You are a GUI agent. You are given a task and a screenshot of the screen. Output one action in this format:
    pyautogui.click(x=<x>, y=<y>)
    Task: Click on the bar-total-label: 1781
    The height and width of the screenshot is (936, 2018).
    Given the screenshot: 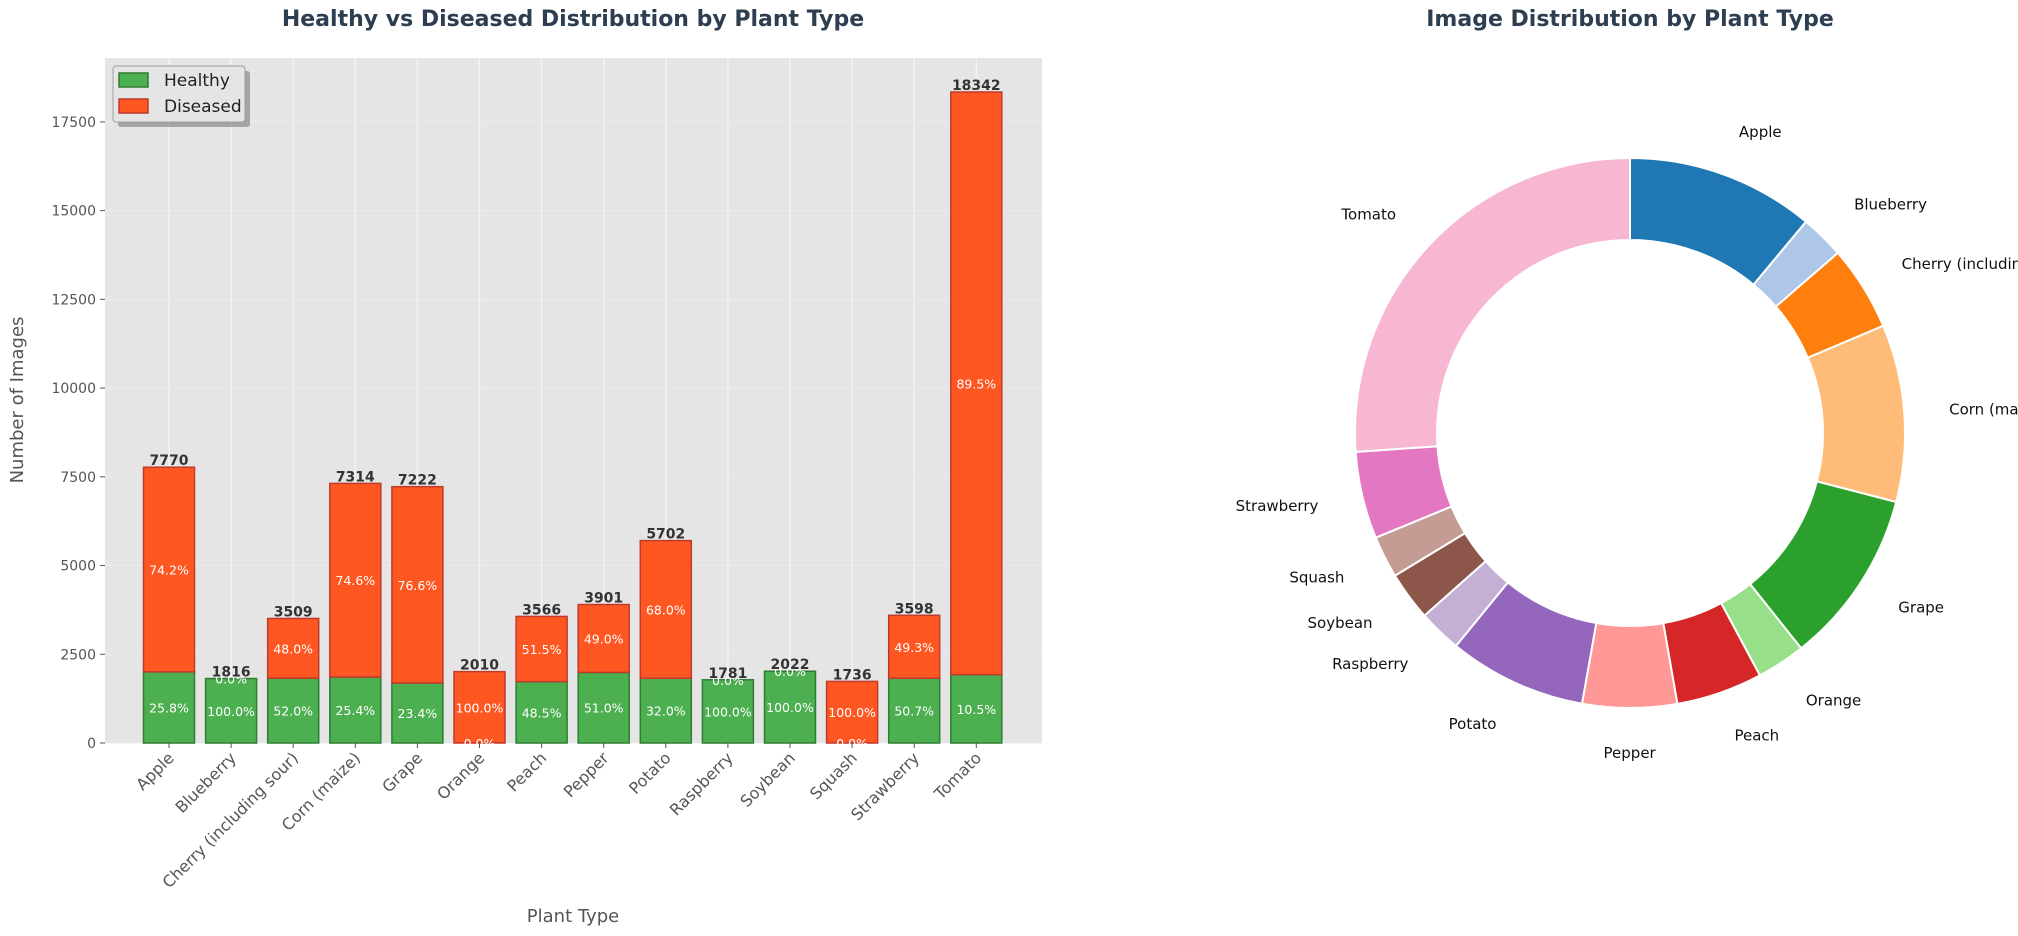 What is the action you would take?
    pyautogui.click(x=727, y=674)
    